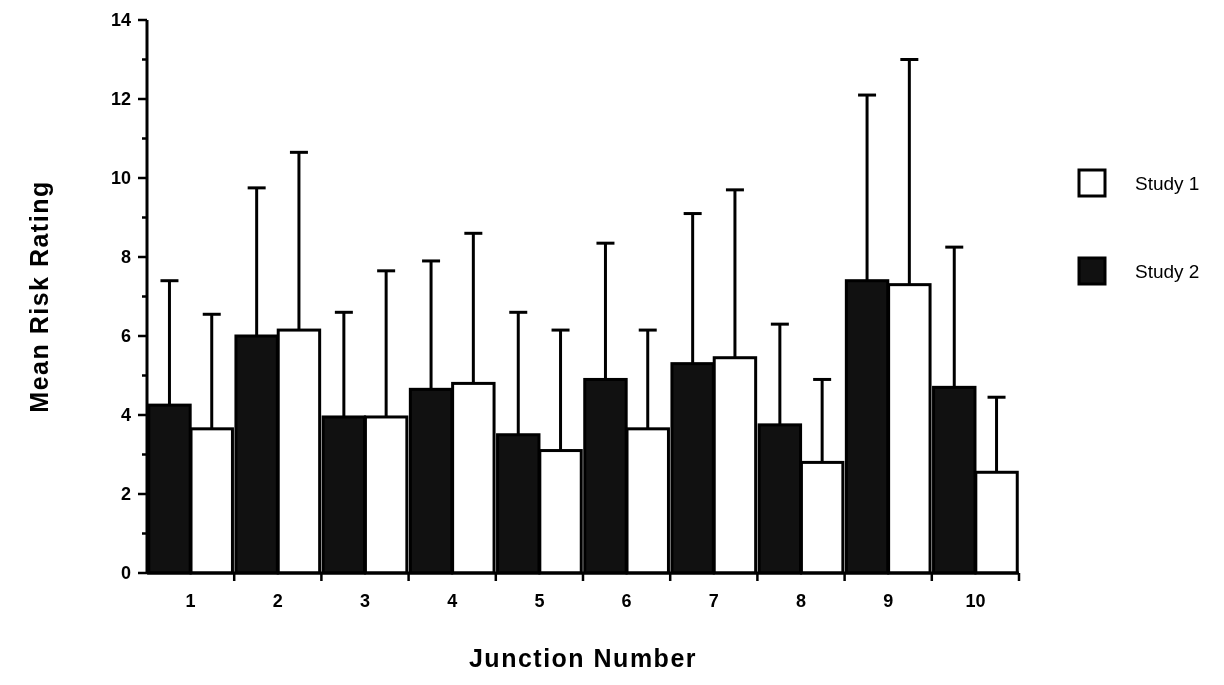 The height and width of the screenshot is (685, 1224). What do you see at coordinates (583, 658) in the screenshot?
I see `x-axis-title: Junction Number` at bounding box center [583, 658].